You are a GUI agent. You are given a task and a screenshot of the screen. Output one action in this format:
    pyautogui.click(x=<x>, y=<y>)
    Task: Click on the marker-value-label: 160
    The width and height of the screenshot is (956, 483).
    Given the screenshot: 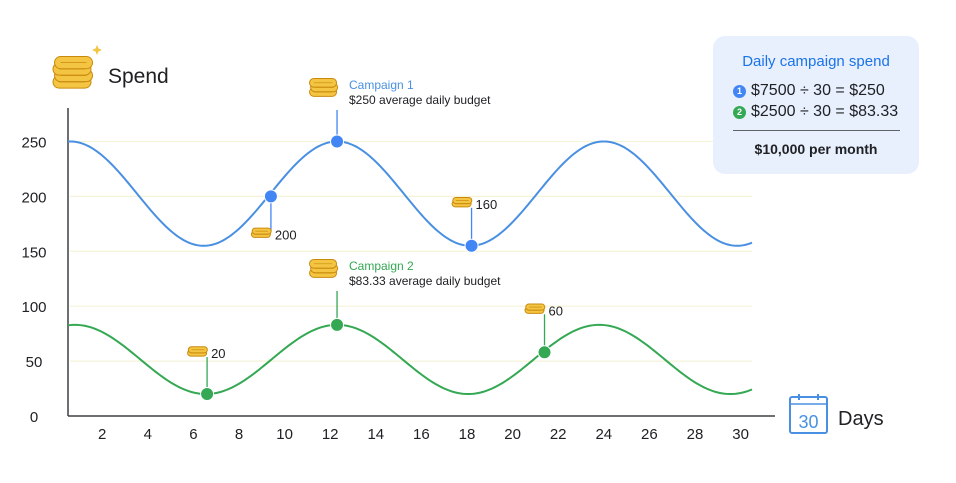 What is the action you would take?
    pyautogui.click(x=487, y=204)
    